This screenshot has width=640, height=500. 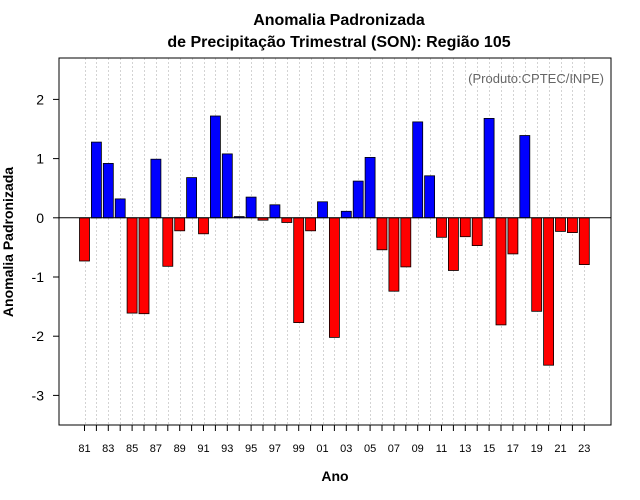 What do you see at coordinates (584, 449) in the screenshot?
I see `x-tick-label: 23` at bounding box center [584, 449].